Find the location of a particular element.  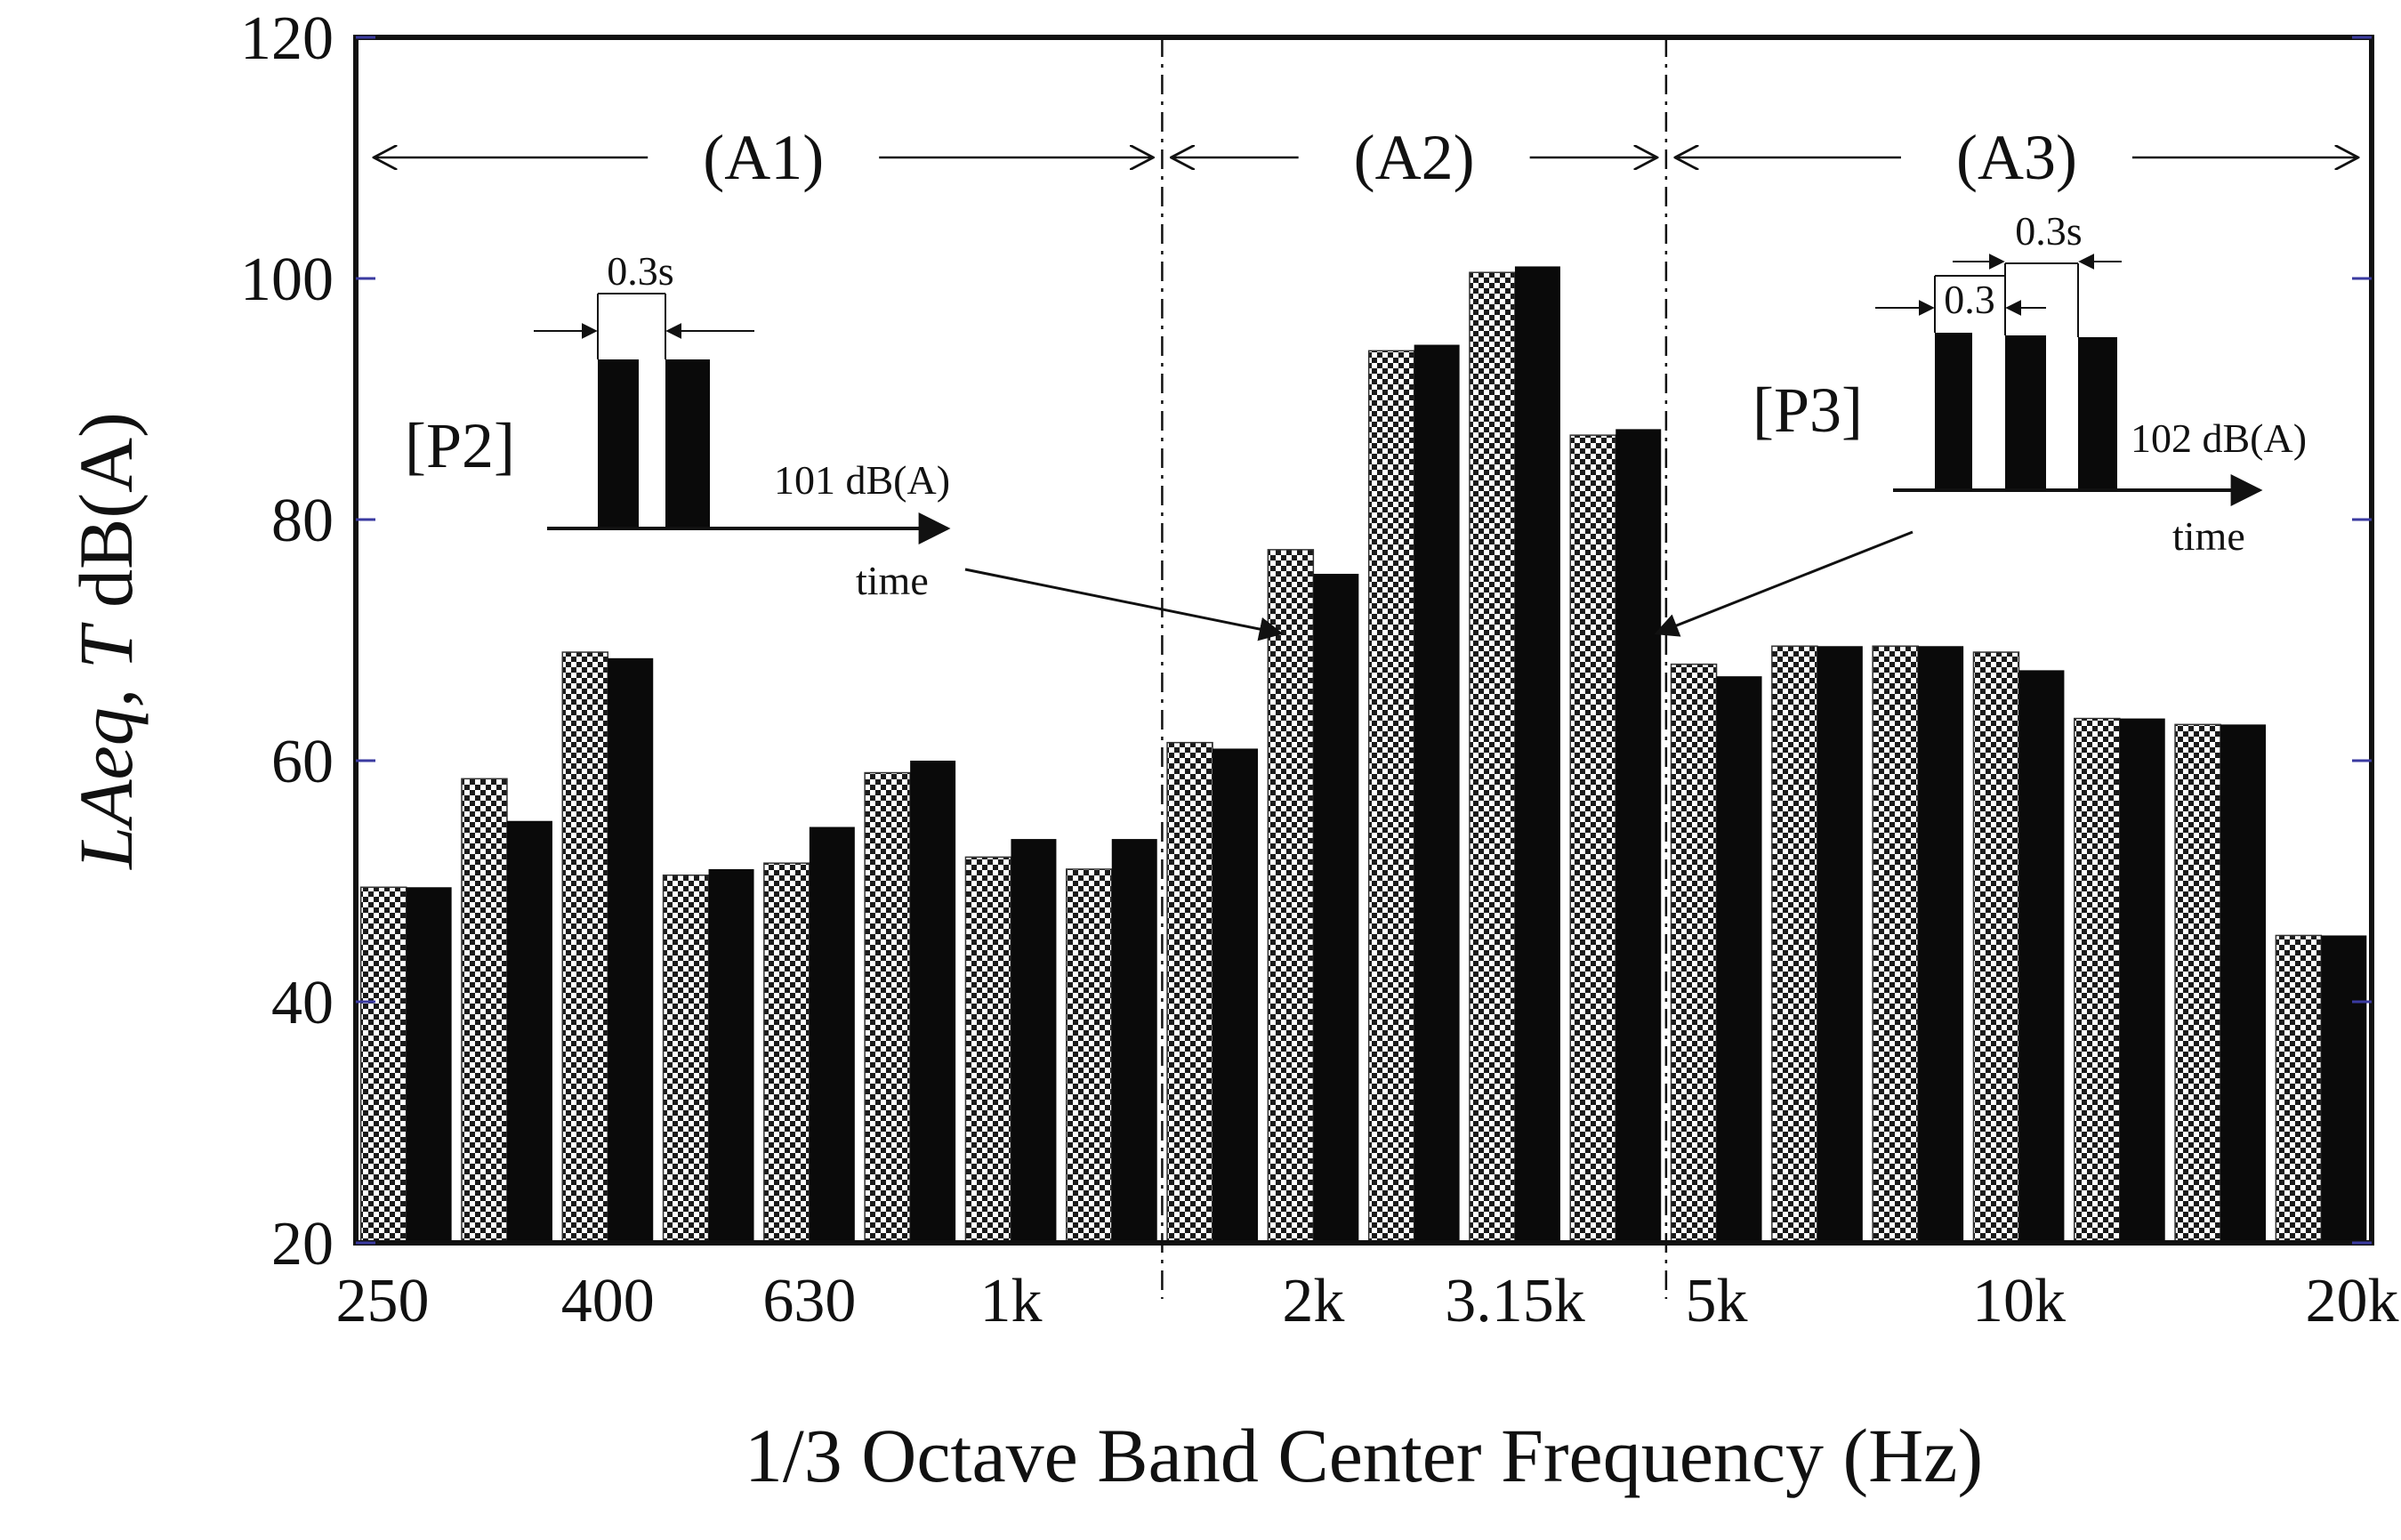

x-tick-label-10k: 10k is located at coordinates (2019, 1301).